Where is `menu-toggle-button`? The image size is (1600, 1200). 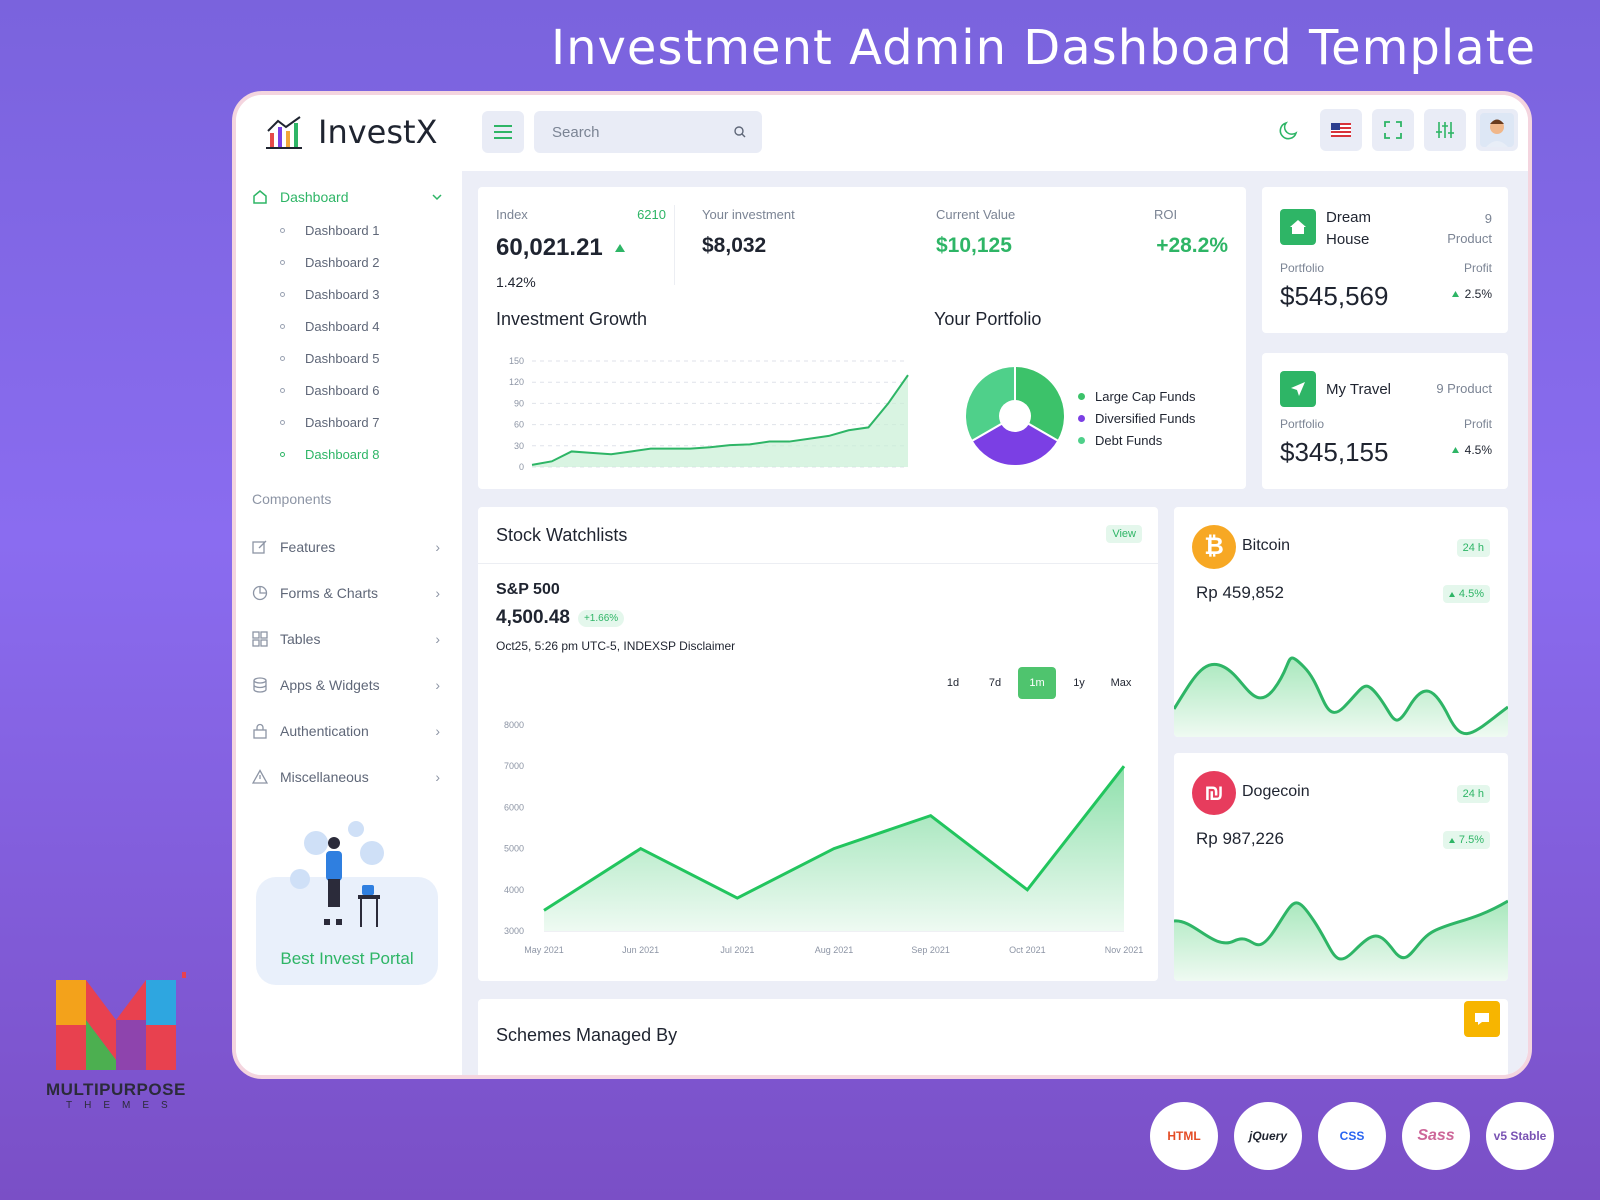 menu-toggle-button is located at coordinates (503, 132).